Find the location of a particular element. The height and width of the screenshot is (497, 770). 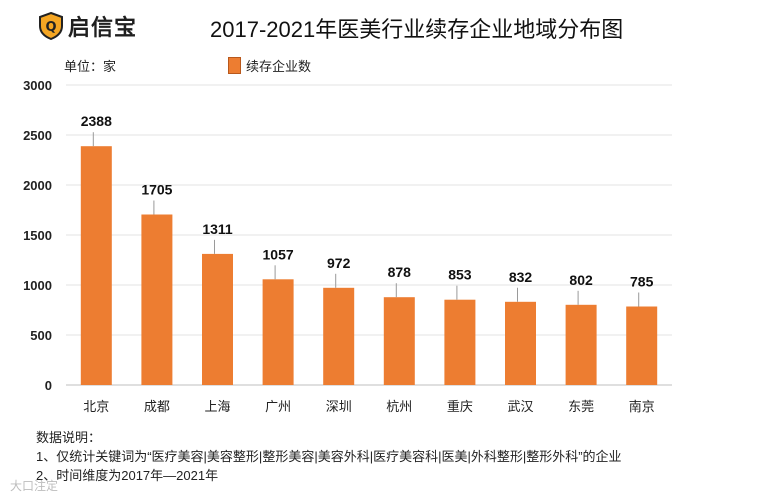

data-label: 785 is located at coordinates (642, 282).